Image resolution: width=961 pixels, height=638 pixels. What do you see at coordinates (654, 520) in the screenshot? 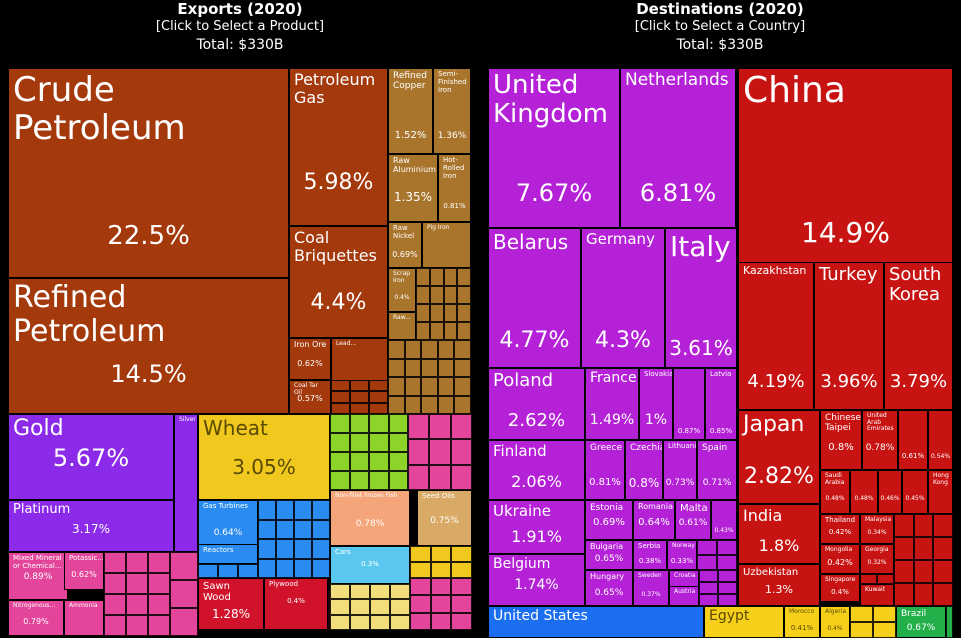
I see `tile-romania: Romania 0.64%` at bounding box center [654, 520].